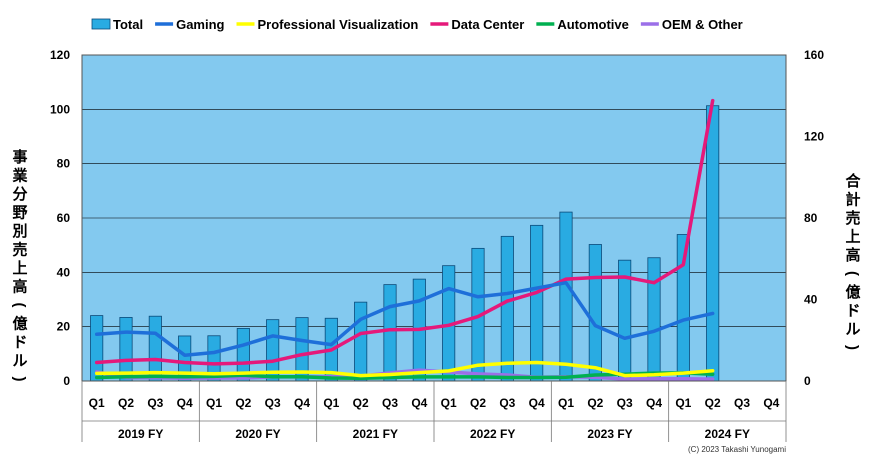  Describe the element at coordinates (64, 164) in the screenshot. I see `y-left-tick-label: 80` at that location.